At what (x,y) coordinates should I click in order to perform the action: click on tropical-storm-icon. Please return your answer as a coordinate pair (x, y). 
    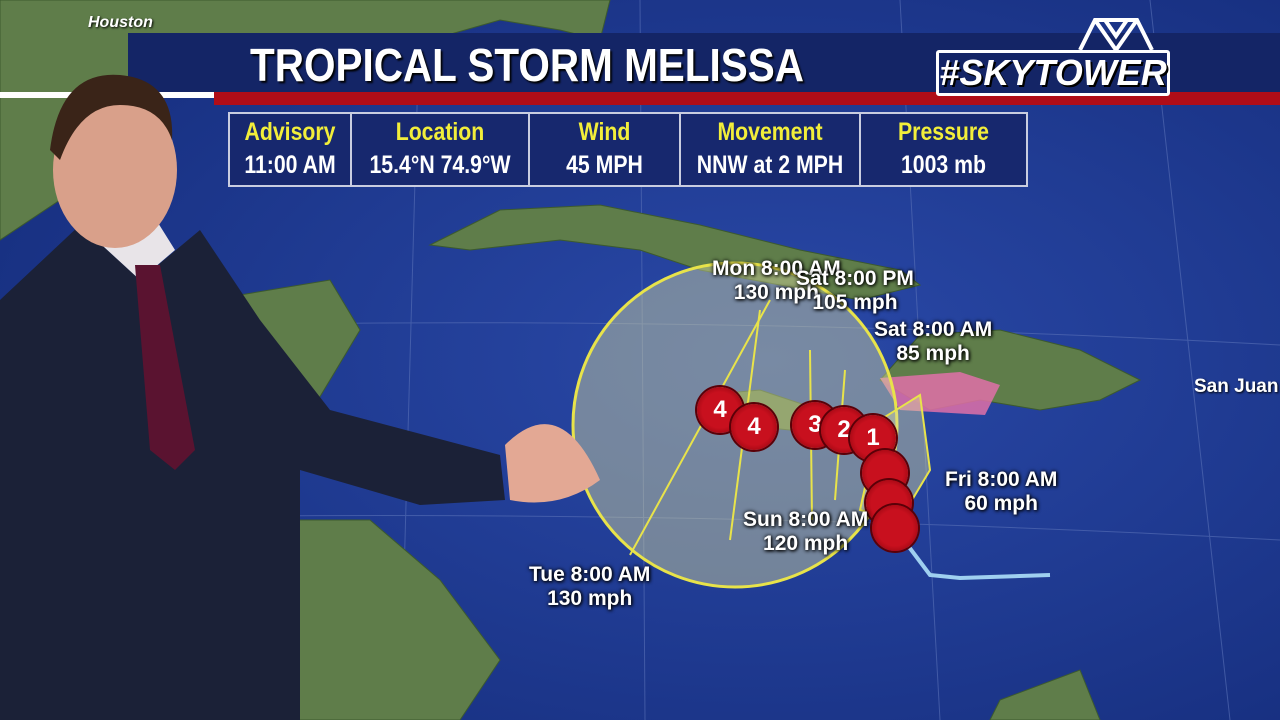
    Looking at the image, I should click on (895, 528).